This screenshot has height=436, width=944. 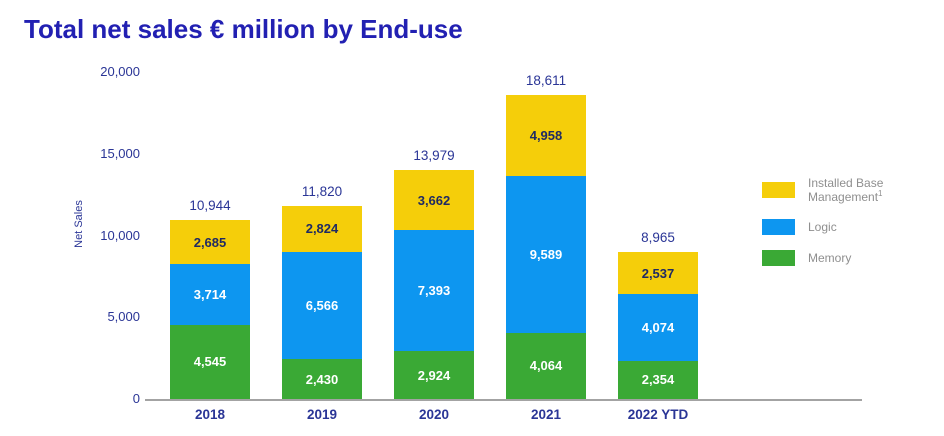 I want to click on bar-segment-logic: 6,566, so click(x=322, y=305).